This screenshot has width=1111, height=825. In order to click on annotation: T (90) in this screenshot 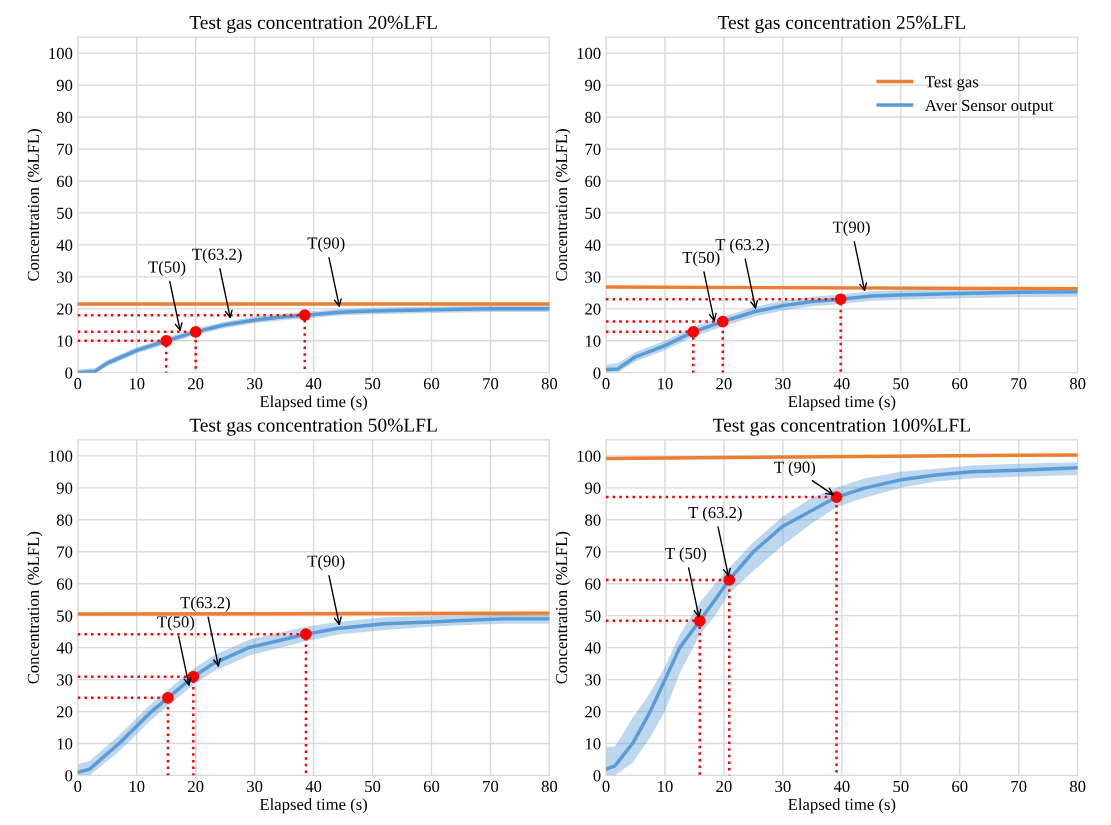, I will do `click(795, 469)`.